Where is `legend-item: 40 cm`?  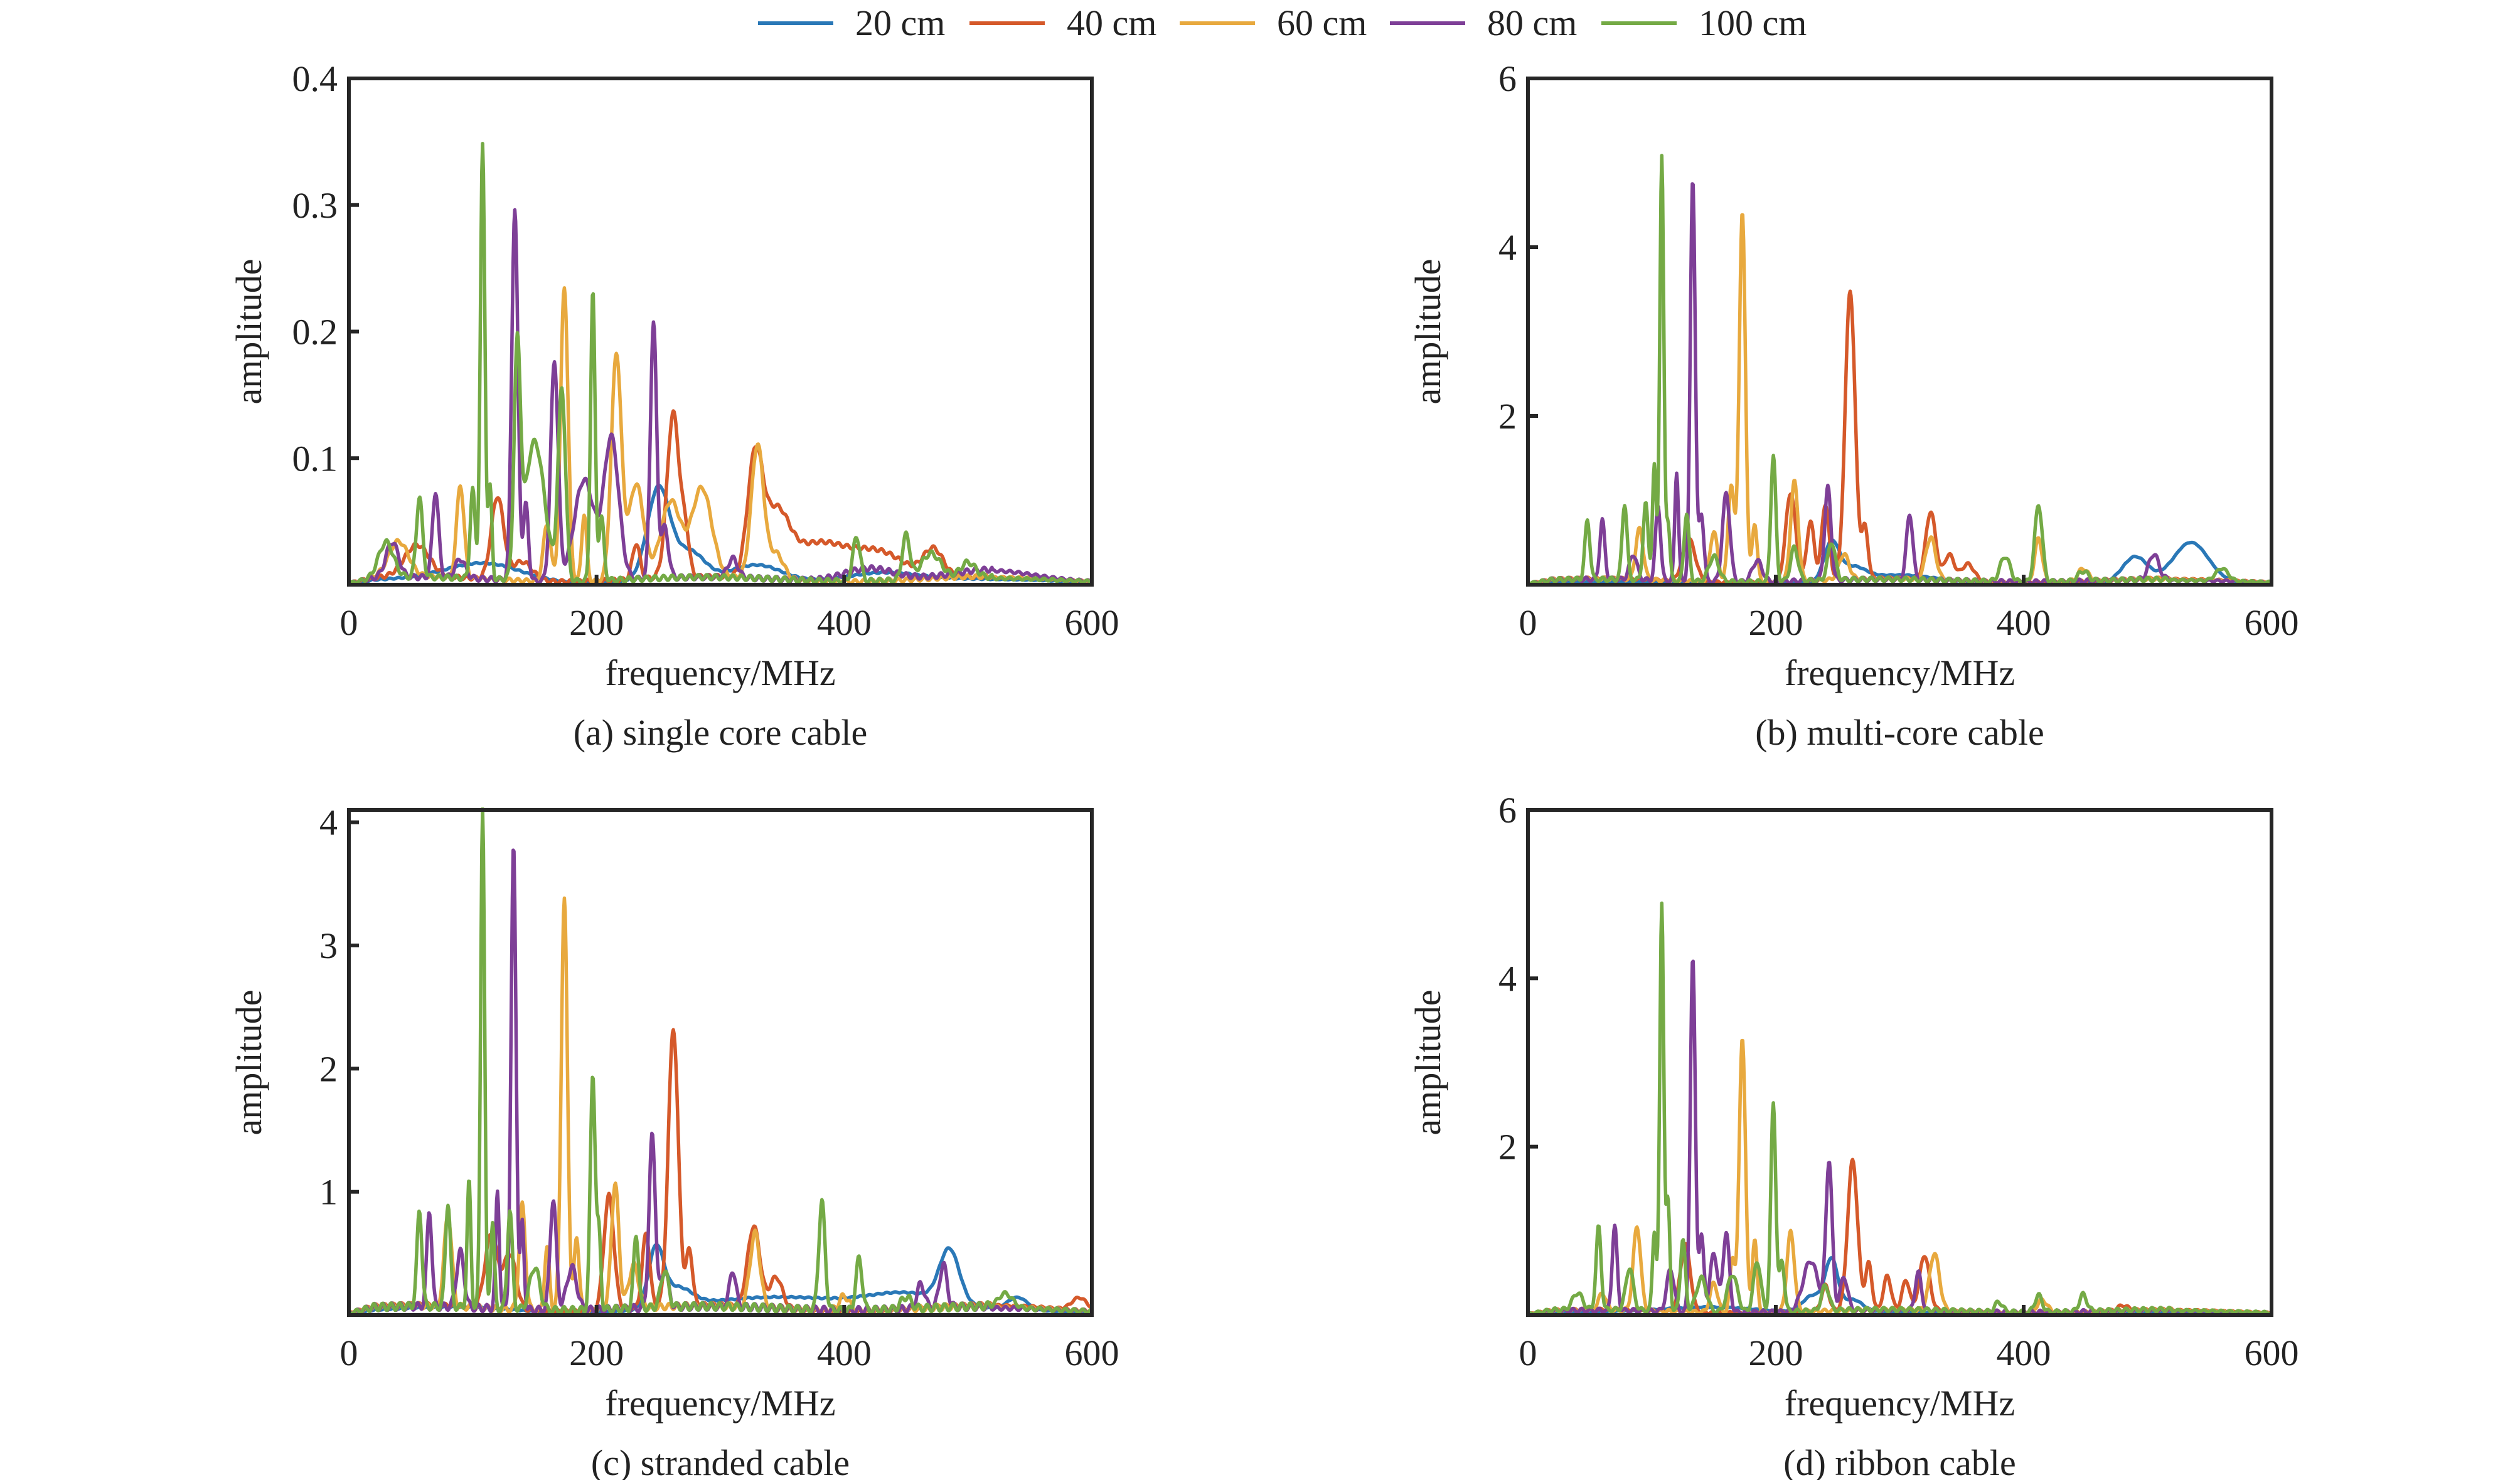 legend-item: 40 cm is located at coordinates (1062, 23).